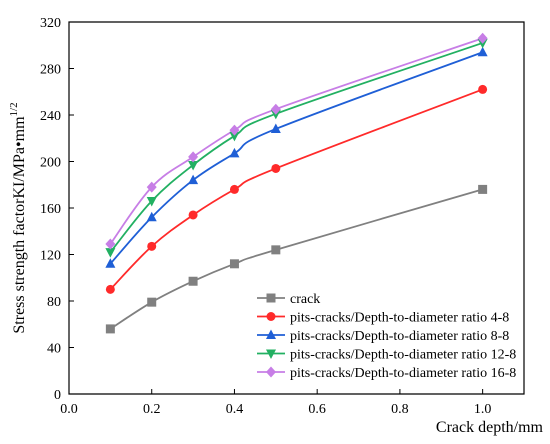  I want to click on x-tick-label: 0.4, so click(235, 409).